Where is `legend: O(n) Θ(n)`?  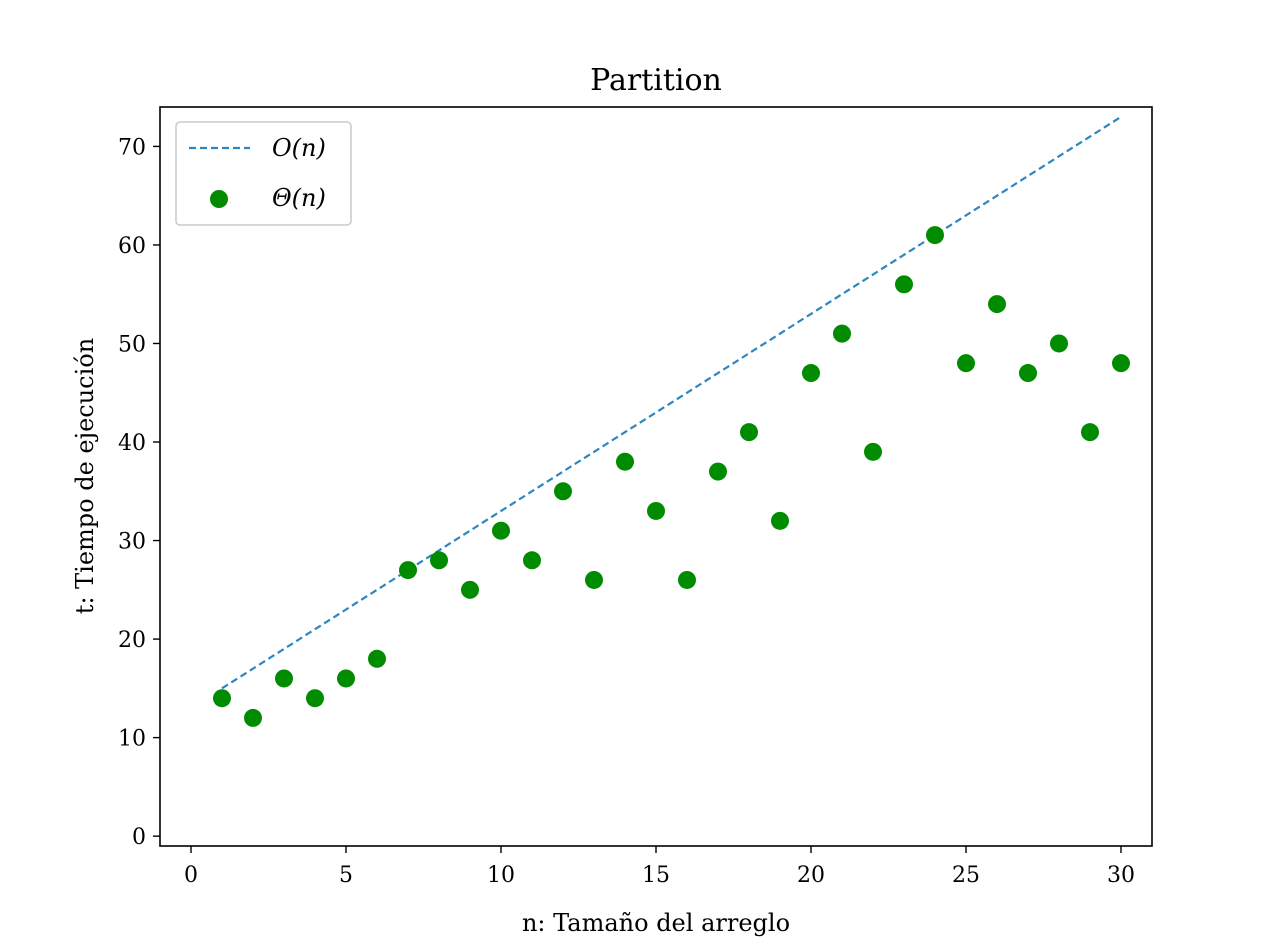
legend: O(n) Θ(n) is located at coordinates (263, 173).